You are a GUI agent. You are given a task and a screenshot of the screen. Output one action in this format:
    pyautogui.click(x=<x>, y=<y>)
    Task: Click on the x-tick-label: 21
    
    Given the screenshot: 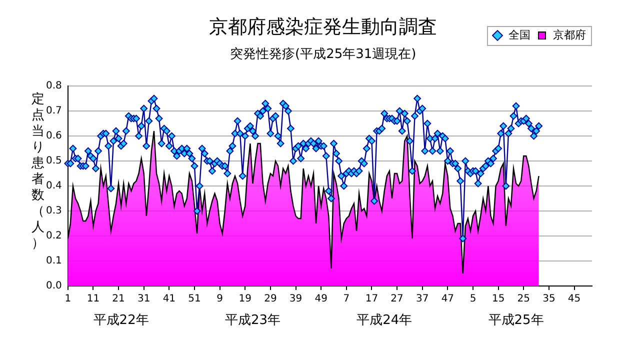 What is the action you would take?
    pyautogui.click(x=118, y=299)
    